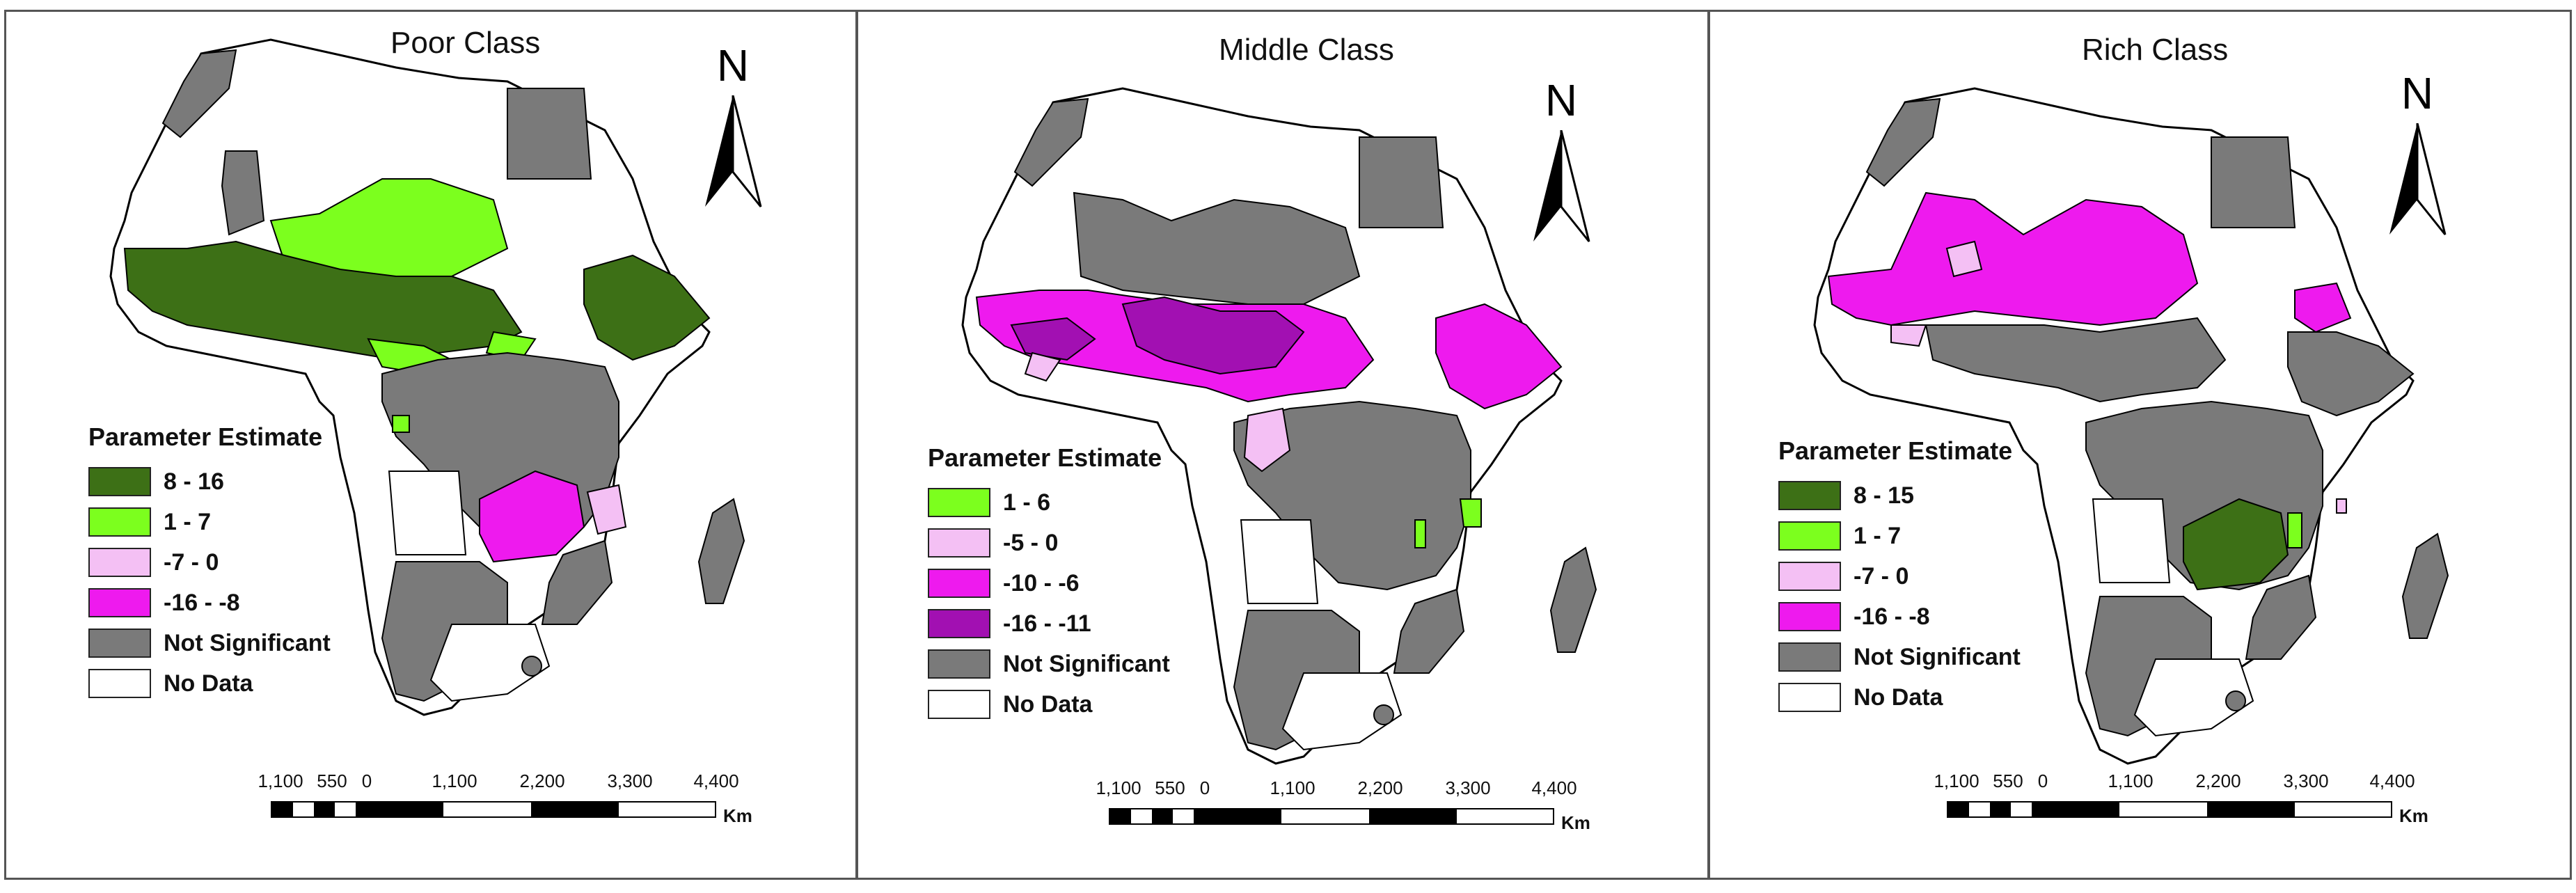  What do you see at coordinates (2323, 307) in the screenshot?
I see `region-magenta-eritrea` at bounding box center [2323, 307].